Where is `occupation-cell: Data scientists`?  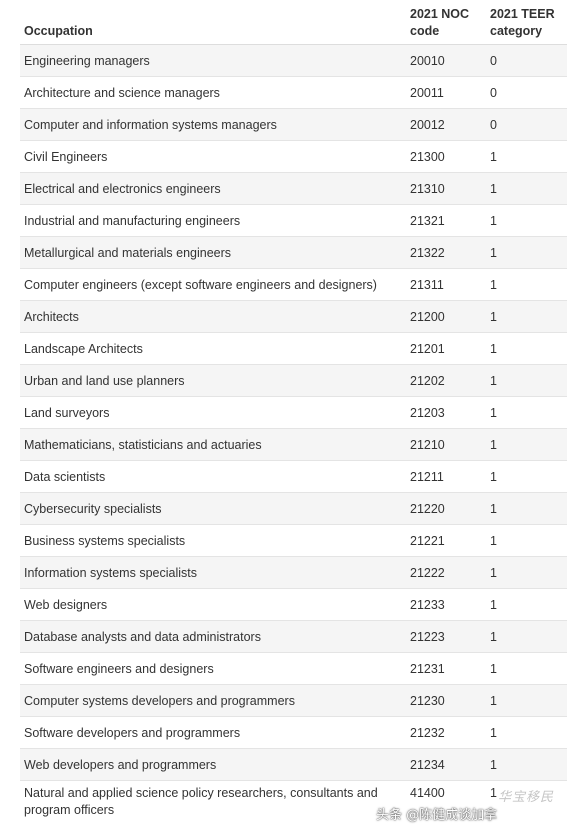 occupation-cell: Data scientists is located at coordinates (213, 477).